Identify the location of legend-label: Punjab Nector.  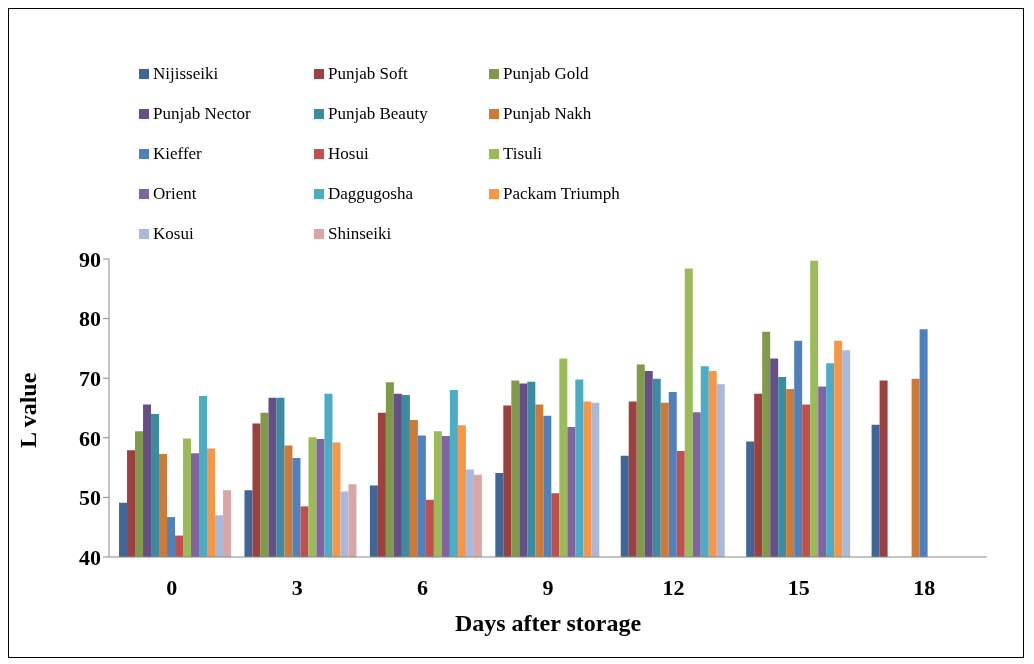
(202, 114).